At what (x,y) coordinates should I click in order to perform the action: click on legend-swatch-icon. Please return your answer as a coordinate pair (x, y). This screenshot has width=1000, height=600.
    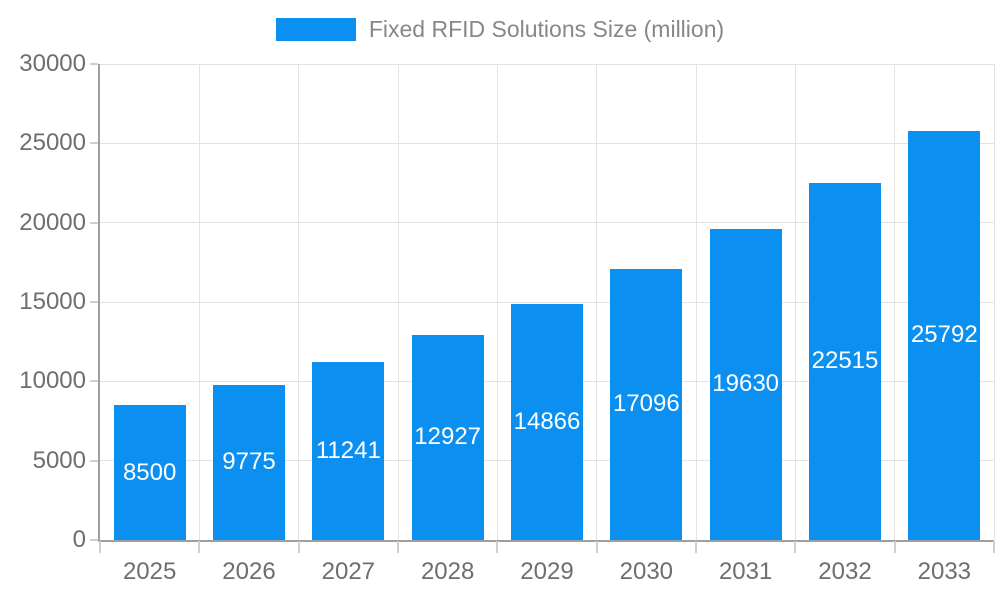
    Looking at the image, I should click on (315, 29).